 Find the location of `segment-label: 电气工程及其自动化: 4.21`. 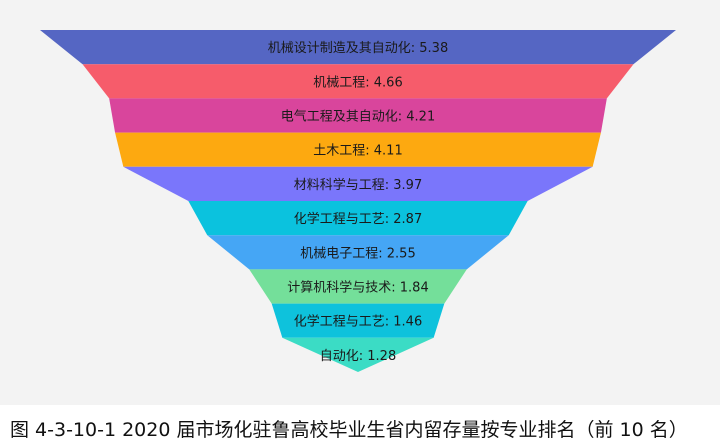

segment-label: 电气工程及其自动化: 4.21 is located at coordinates (358, 117).